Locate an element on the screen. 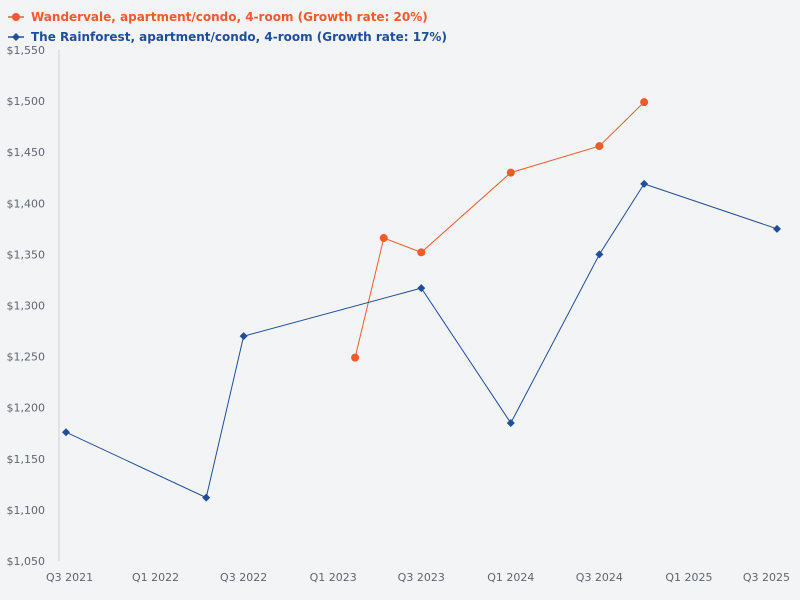 The width and height of the screenshot is (800, 600). x-tick-label: Q3 2024 is located at coordinates (599, 577).